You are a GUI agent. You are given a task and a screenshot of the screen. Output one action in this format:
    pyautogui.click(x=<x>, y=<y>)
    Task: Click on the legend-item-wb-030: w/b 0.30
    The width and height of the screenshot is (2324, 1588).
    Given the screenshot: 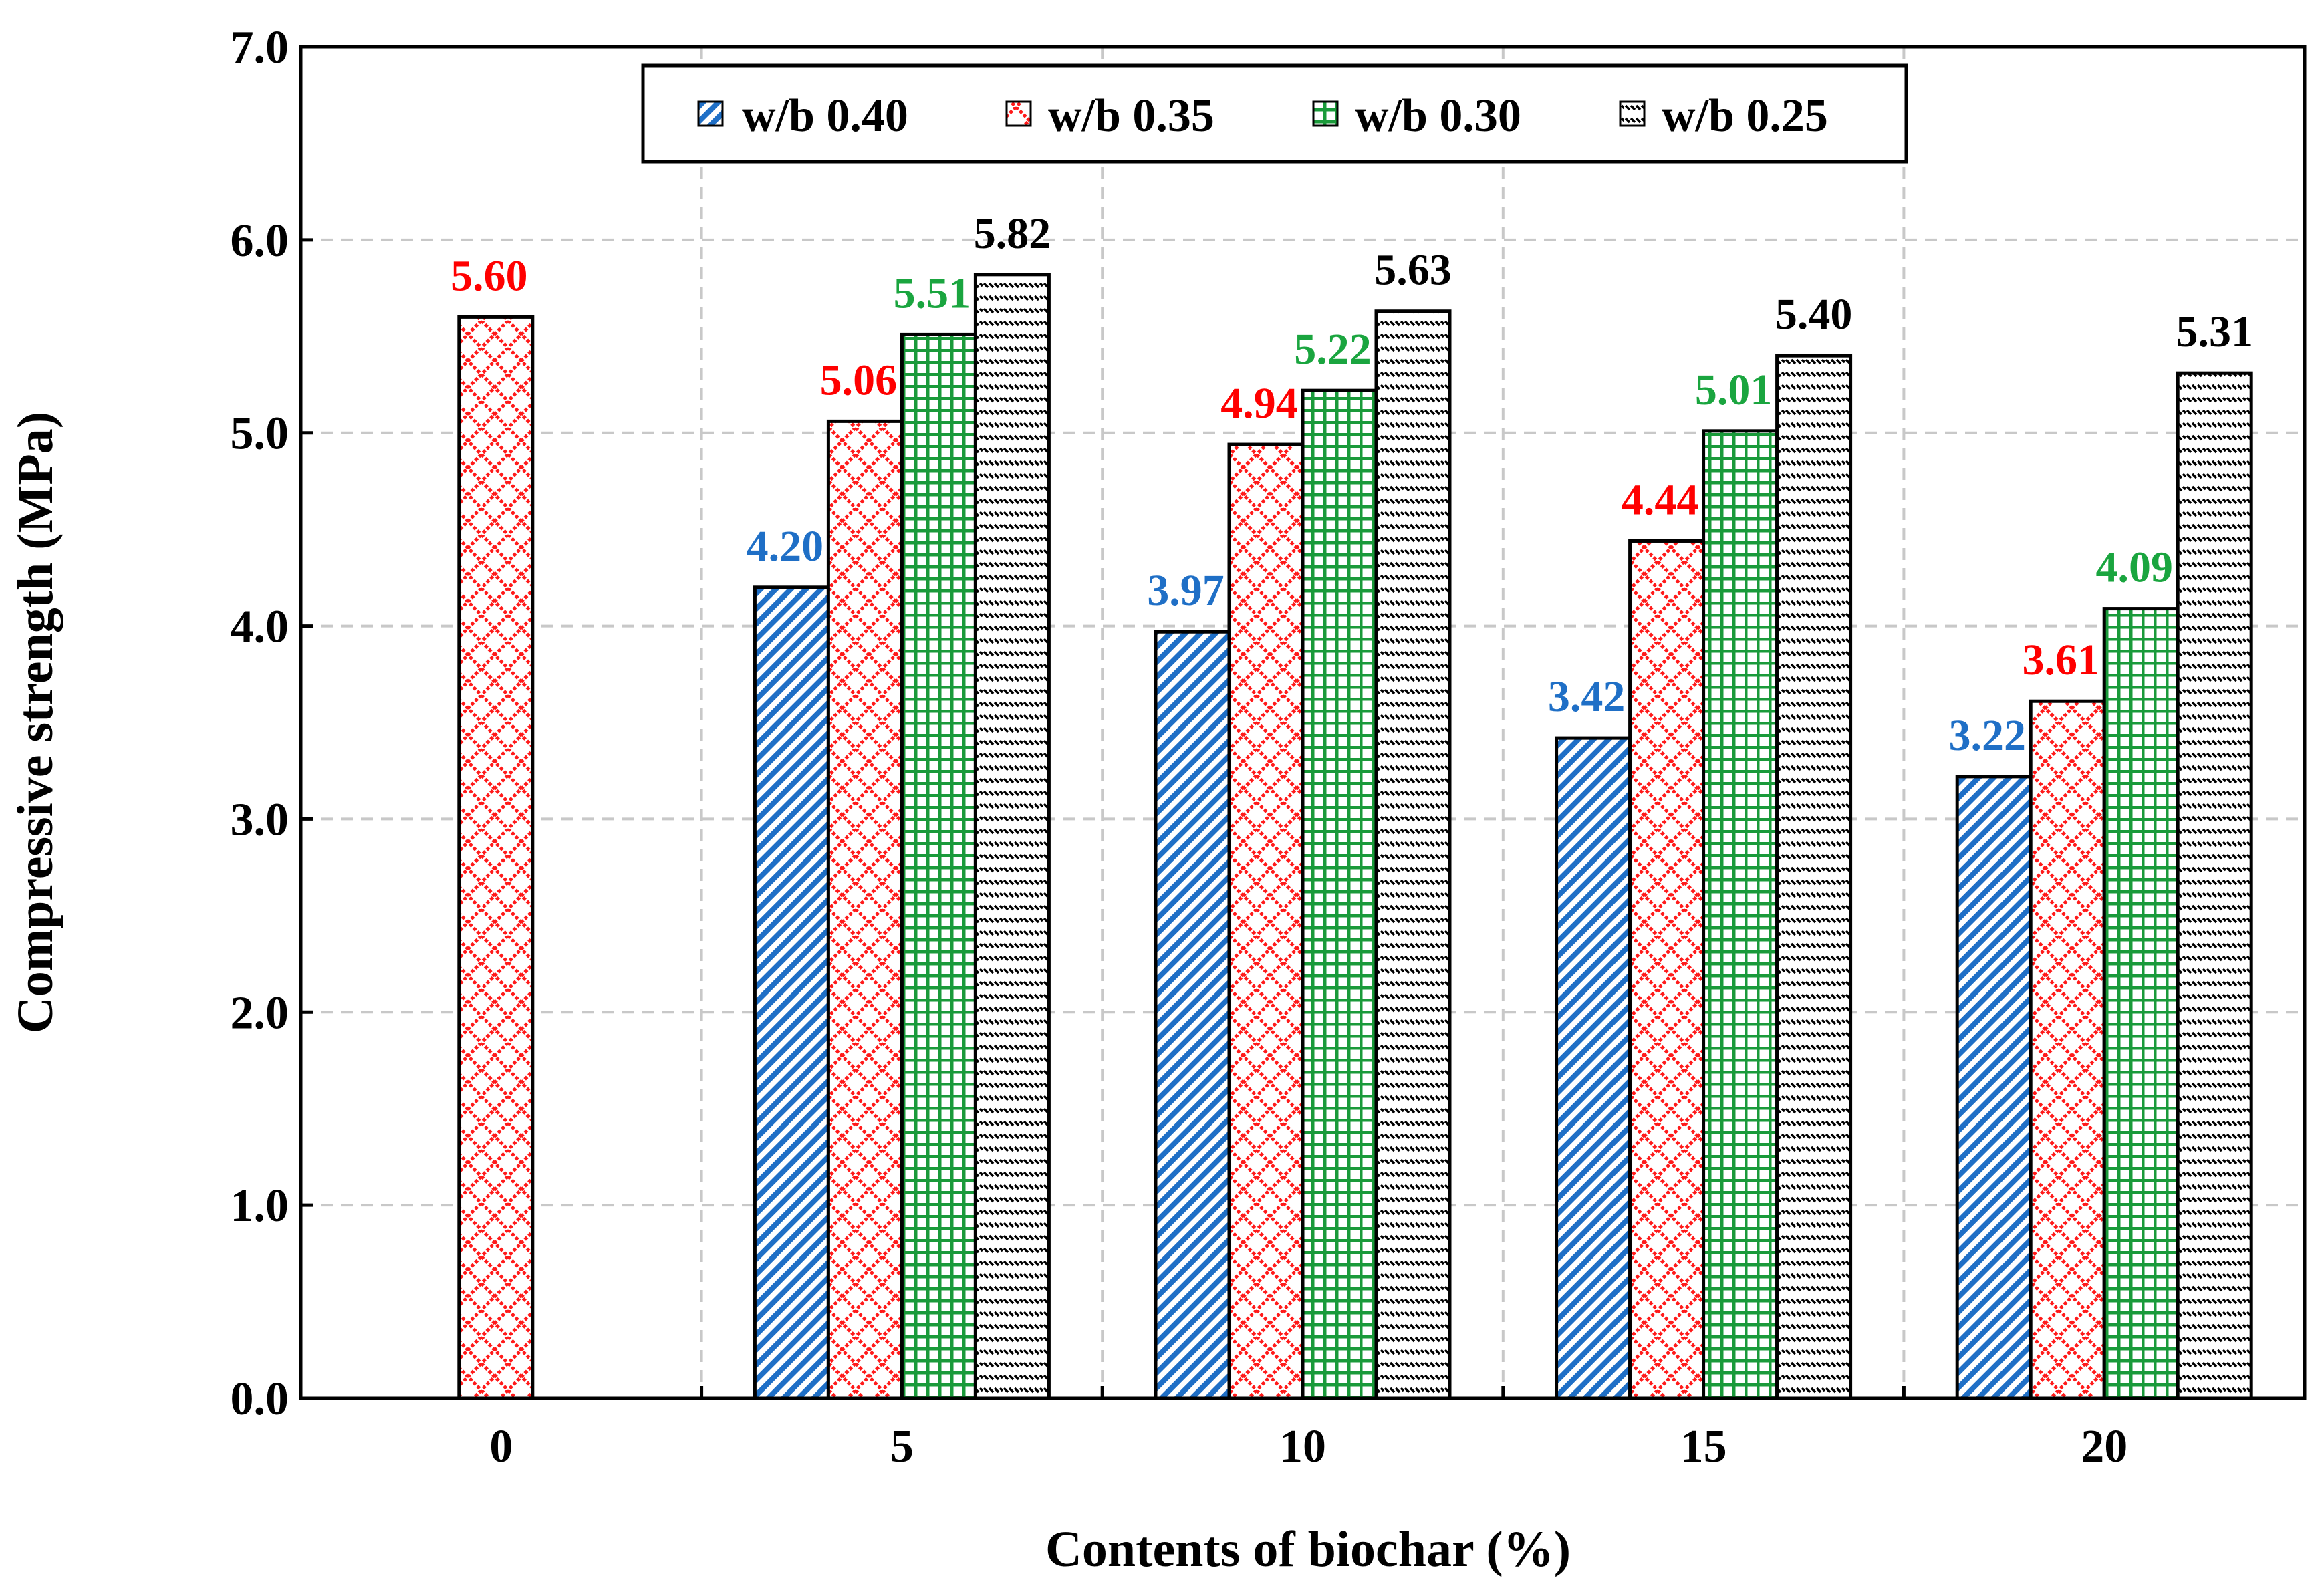 What is the action you would take?
    pyautogui.click(x=1416, y=116)
    